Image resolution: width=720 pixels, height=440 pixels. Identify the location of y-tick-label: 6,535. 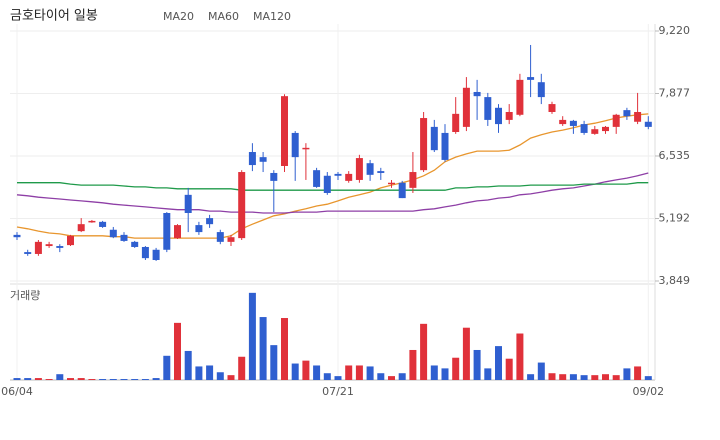
(675, 155).